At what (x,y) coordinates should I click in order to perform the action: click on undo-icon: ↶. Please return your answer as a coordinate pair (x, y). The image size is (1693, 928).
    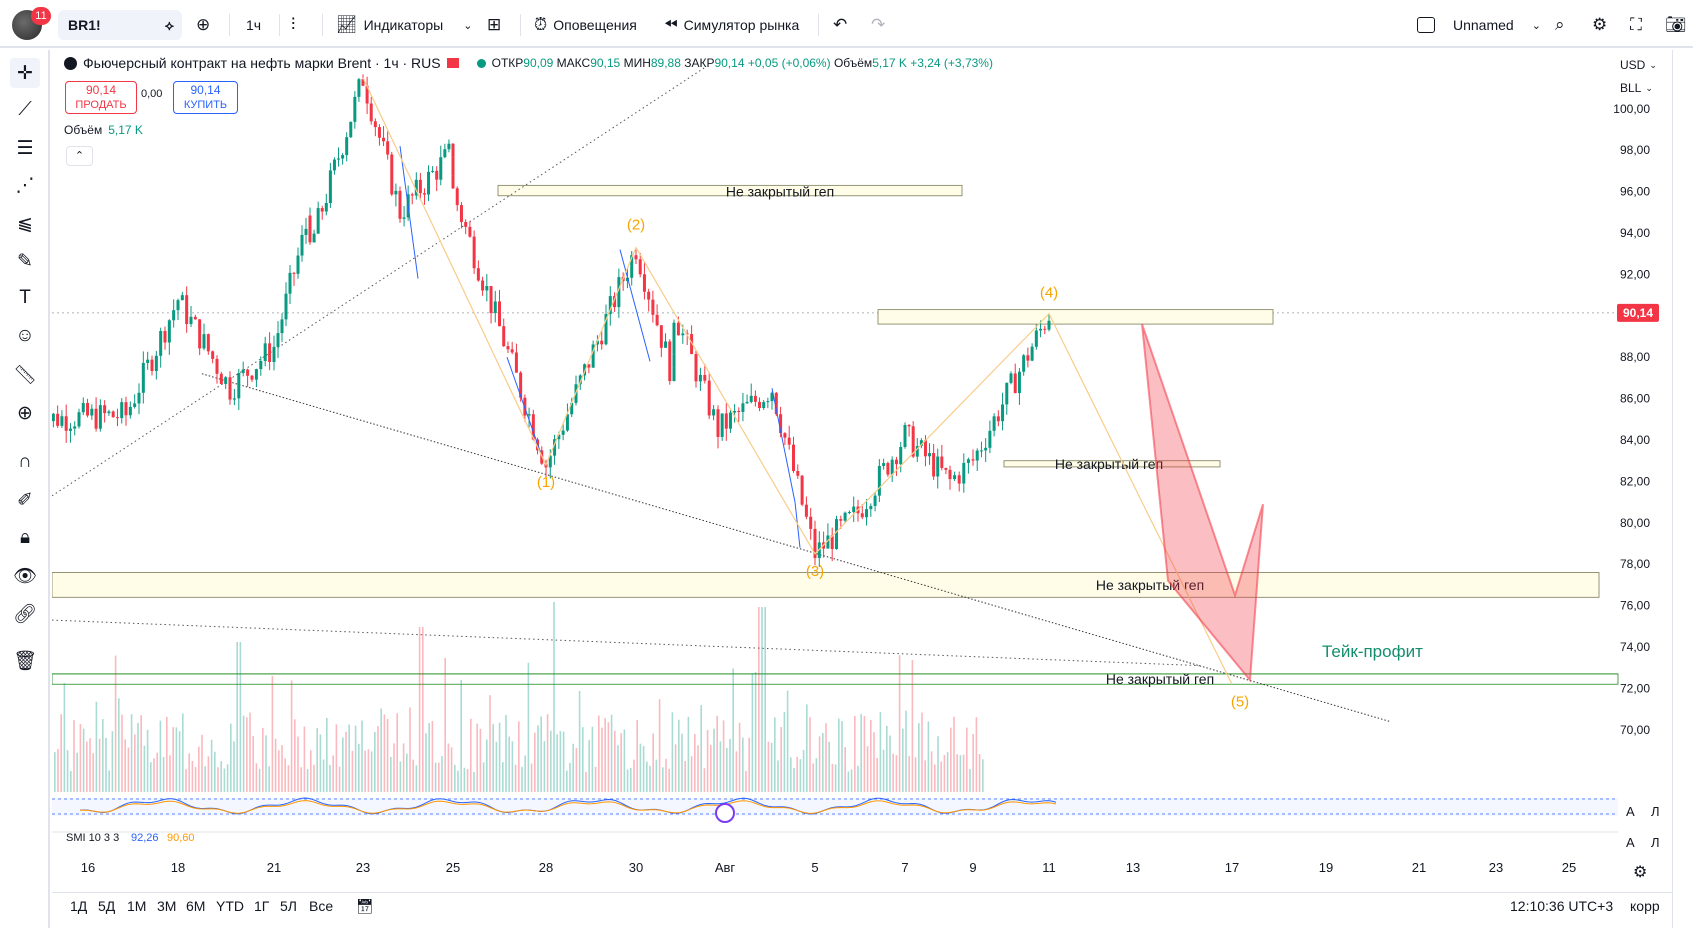
    Looking at the image, I should click on (840, 24).